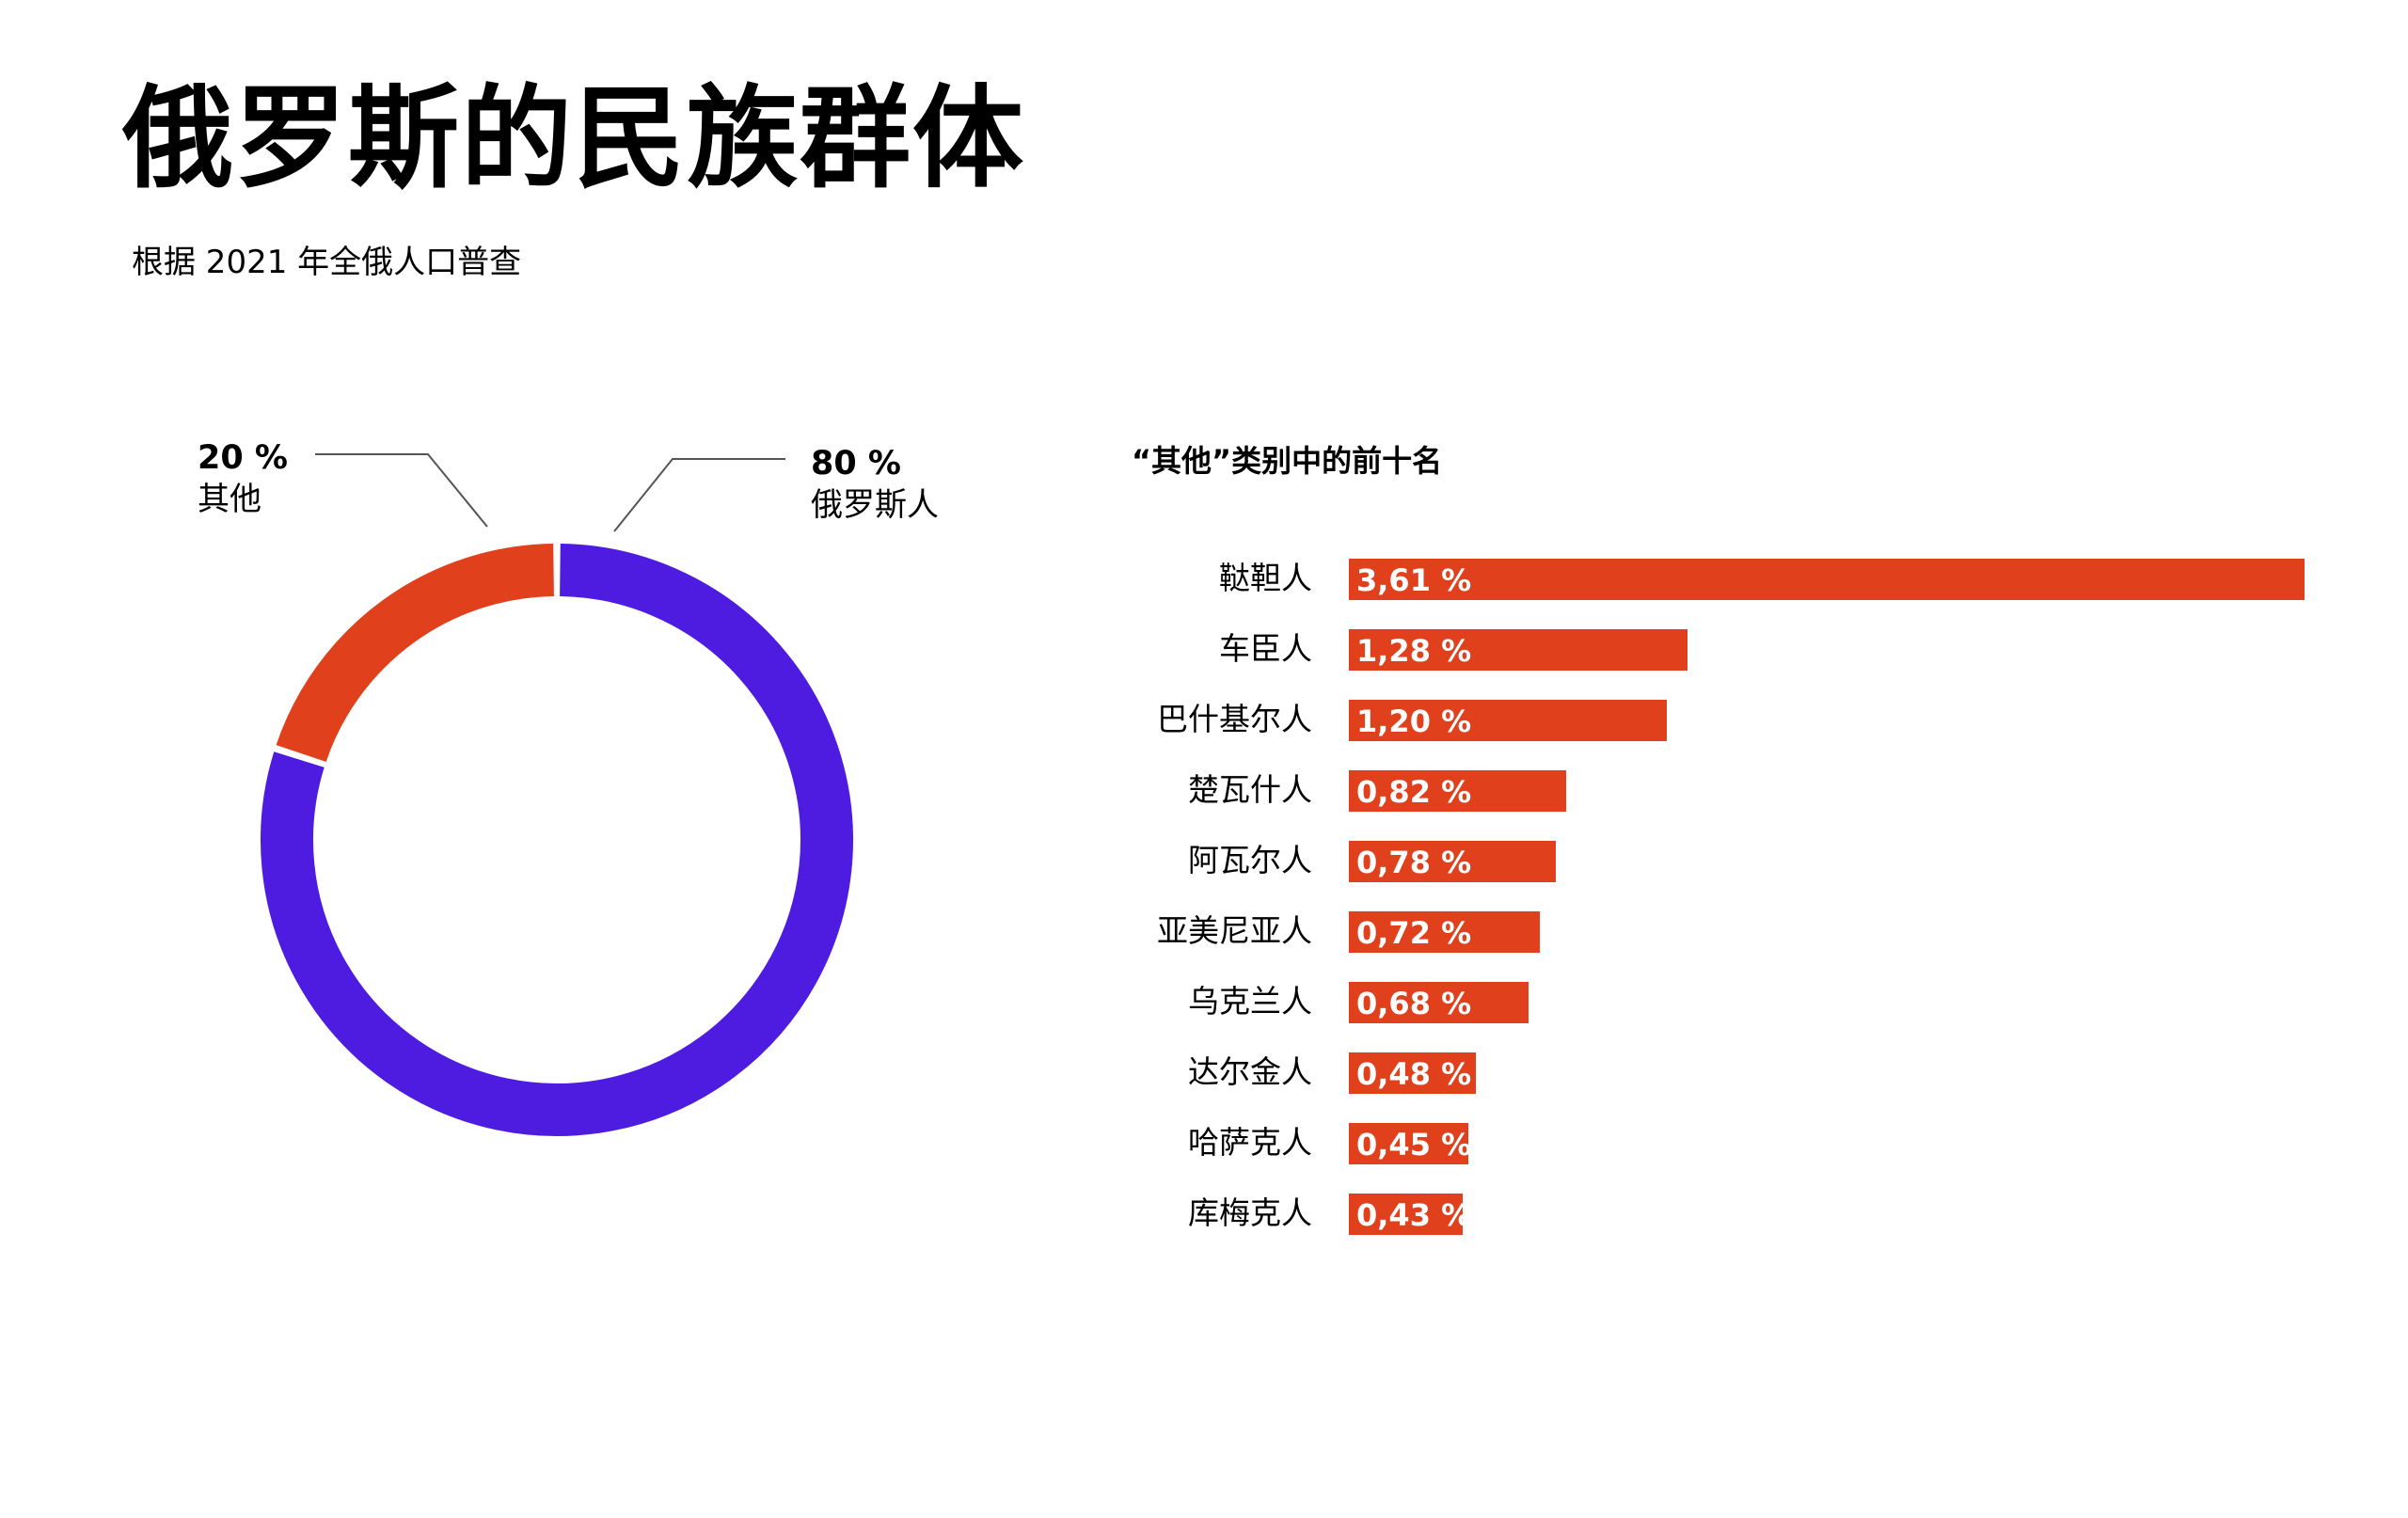 The image size is (2408, 1518). What do you see at coordinates (1250, 1002) in the screenshot?
I see `bar-category-label: 乌克兰人` at bounding box center [1250, 1002].